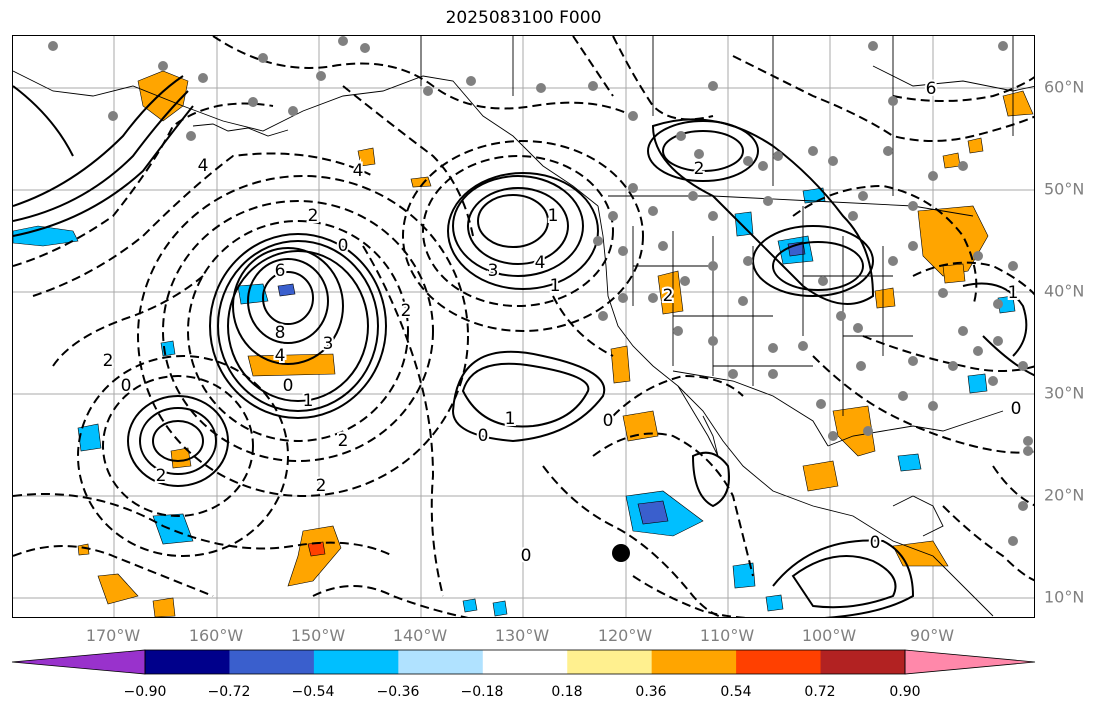  What do you see at coordinates (240, 130) in the screenshot?
I see `aleutian-islands` at bounding box center [240, 130].